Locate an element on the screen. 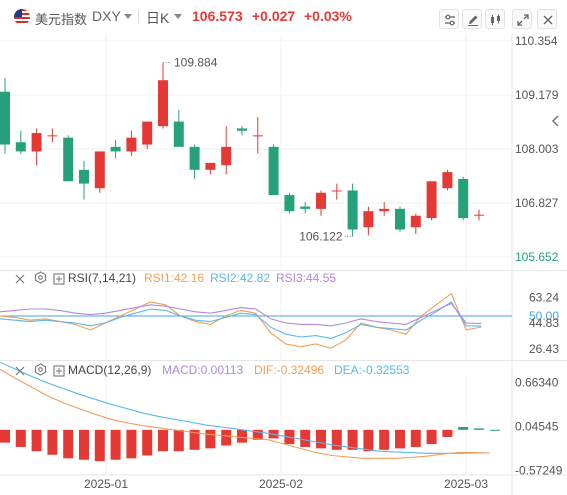  price-change-percent: +0.03% is located at coordinates (328, 16).